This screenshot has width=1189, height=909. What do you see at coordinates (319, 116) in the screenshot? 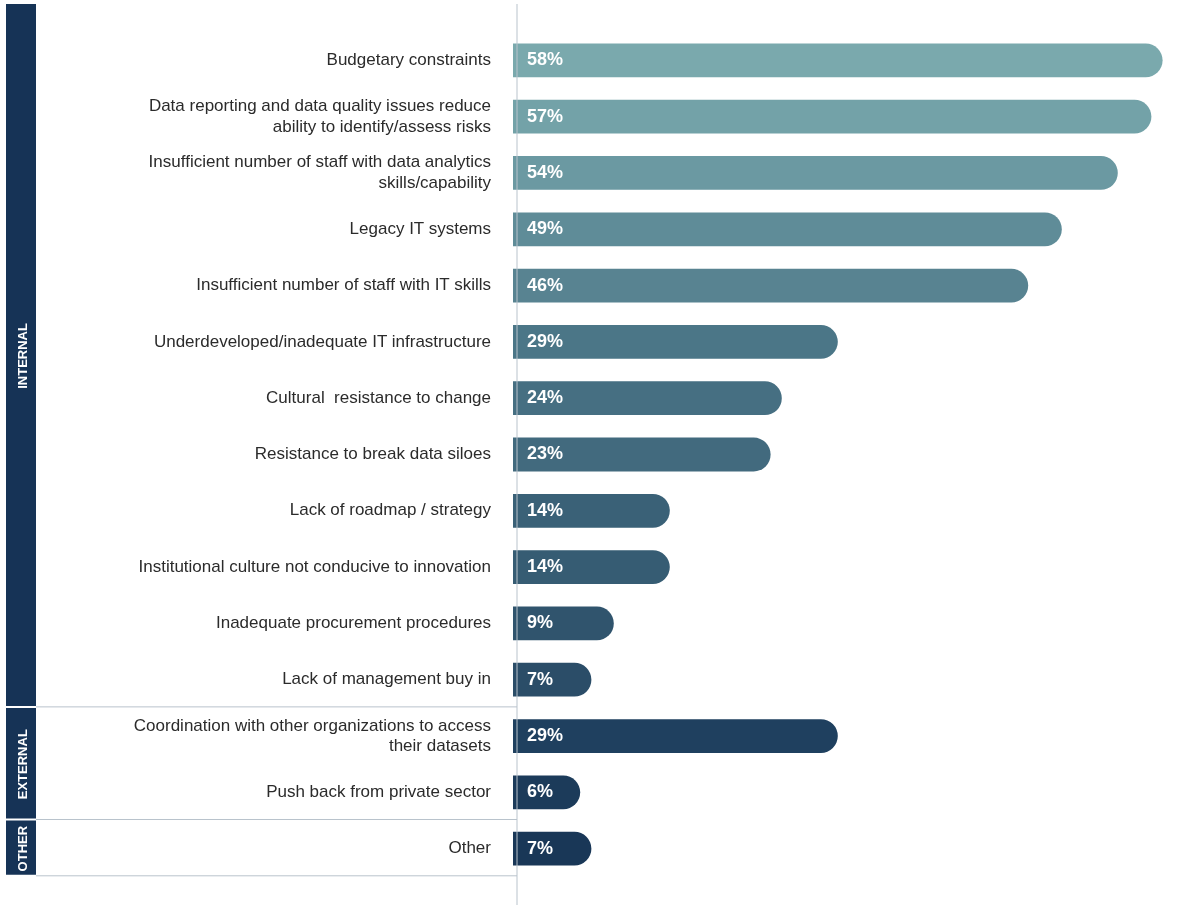
I see `y-tick-label: Data reporting and data quality issues reduce ability to identify/assess risks` at bounding box center [319, 116].